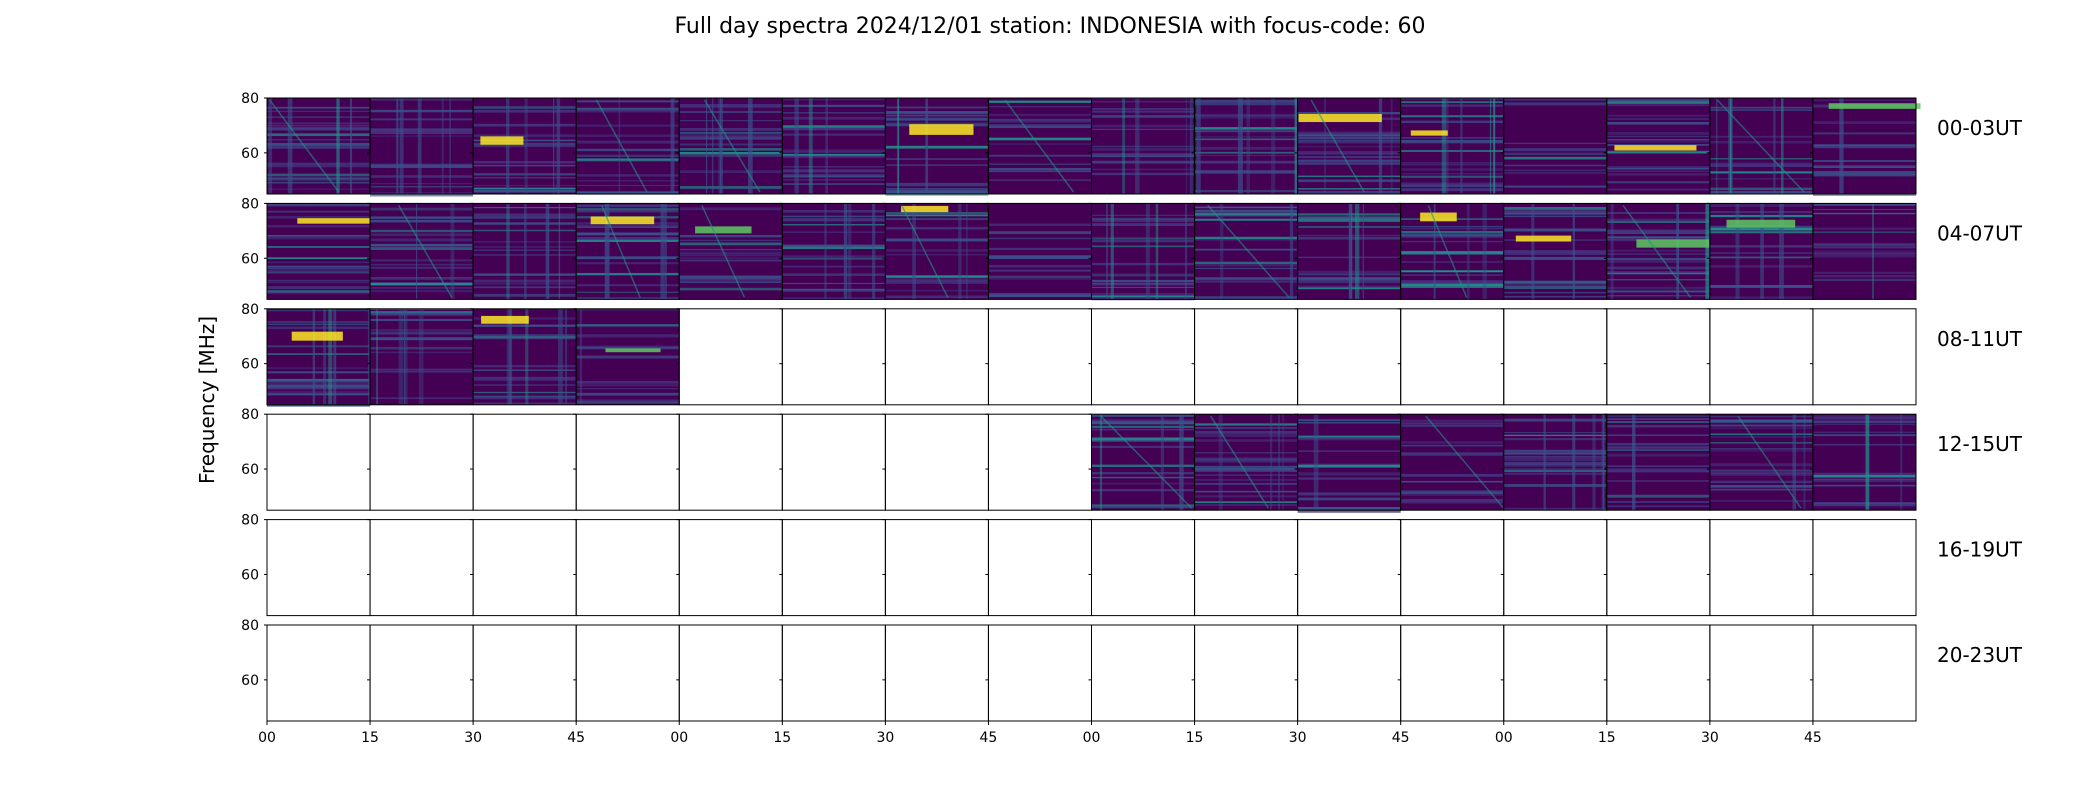 Image resolution: width=2100 pixels, height=800 pixels. Describe the element at coordinates (250, 681) in the screenshot. I see `y-tick-label: 60` at that location.